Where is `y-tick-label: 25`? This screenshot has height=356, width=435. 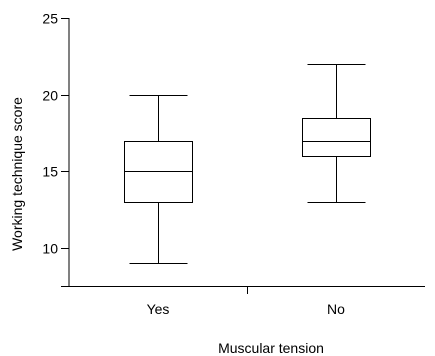
y-tick-label: 25 is located at coordinates (50, 19).